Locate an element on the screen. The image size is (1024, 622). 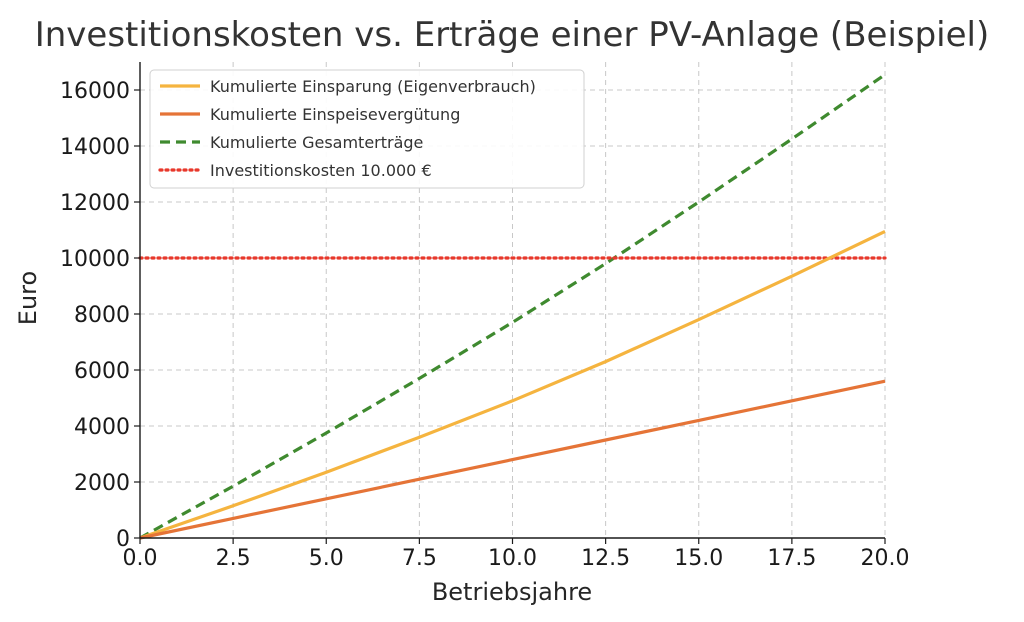
y-tick-label: 0 is located at coordinates (123, 539).